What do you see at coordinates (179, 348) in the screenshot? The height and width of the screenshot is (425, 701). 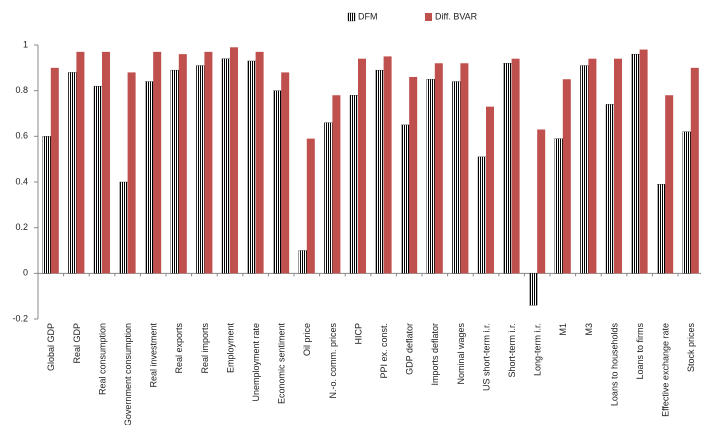 I see `x-tick-label: Real exports` at bounding box center [179, 348].